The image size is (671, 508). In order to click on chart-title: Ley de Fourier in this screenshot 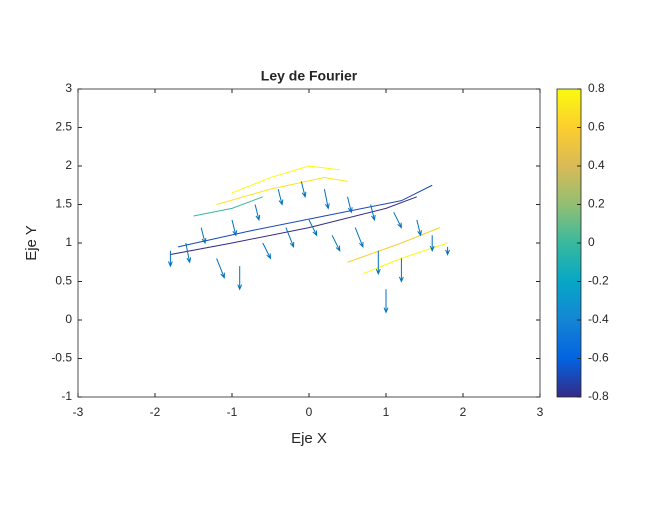, I will do `click(309, 76)`.